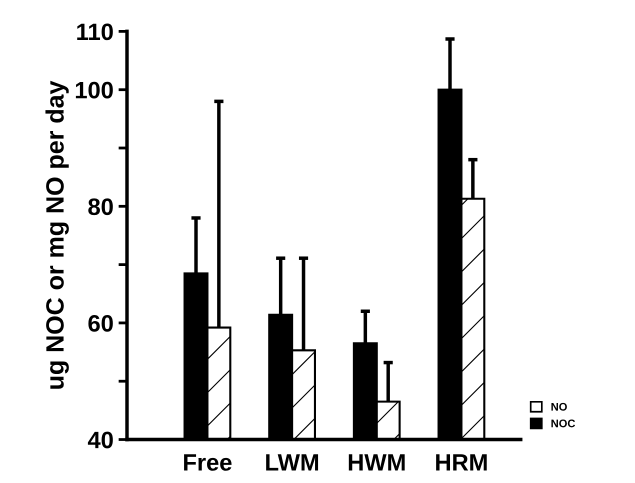 This screenshot has height=483, width=635. What do you see at coordinates (563, 423) in the screenshot?
I see `legend-label: NOC` at bounding box center [563, 423].